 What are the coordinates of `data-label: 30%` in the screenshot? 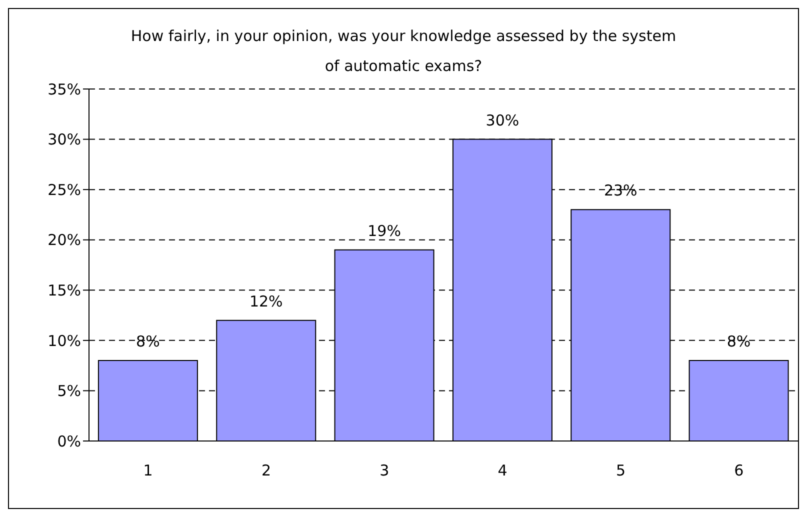 It's located at (503, 120).